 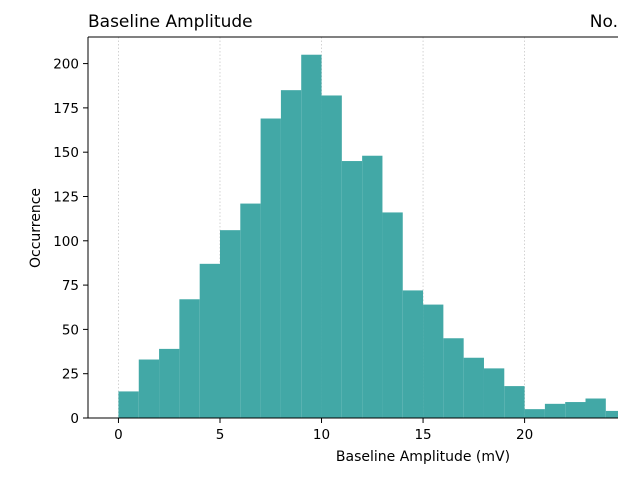 I want to click on x-ticks: 0 5 10 15 20, so click(x=323, y=430).